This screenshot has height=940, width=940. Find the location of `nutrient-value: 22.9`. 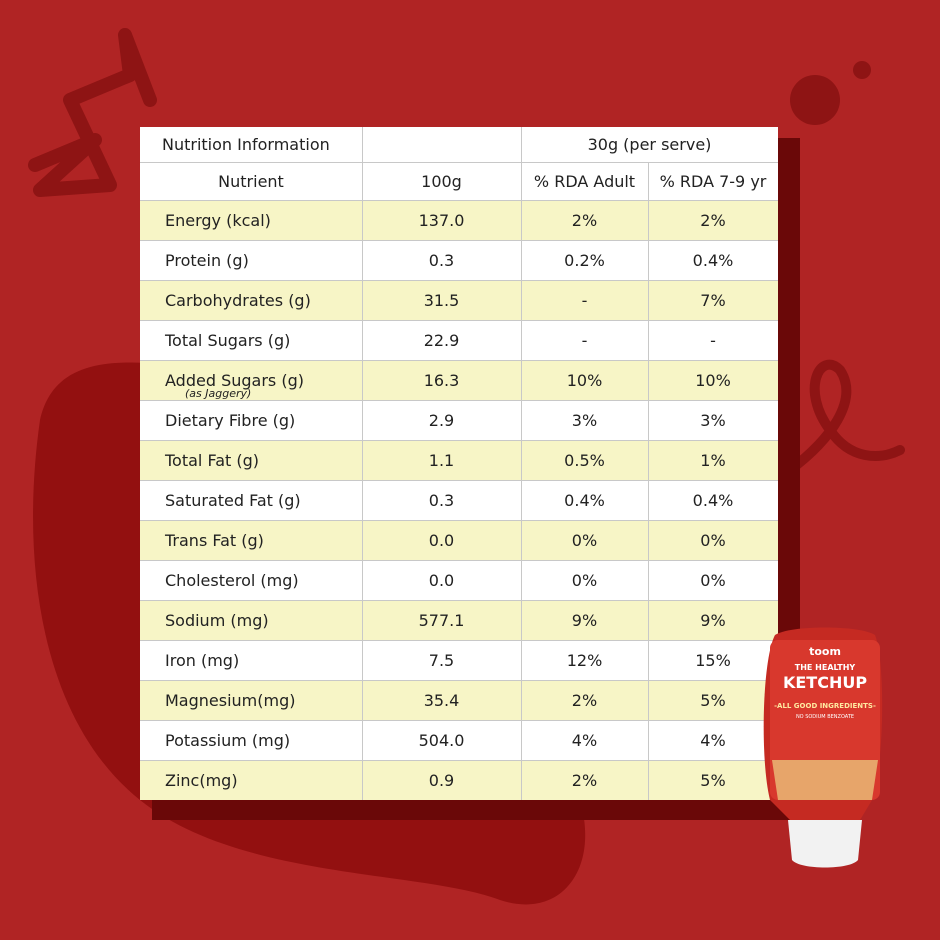

nutrient-value: 22.9 is located at coordinates (441, 340).